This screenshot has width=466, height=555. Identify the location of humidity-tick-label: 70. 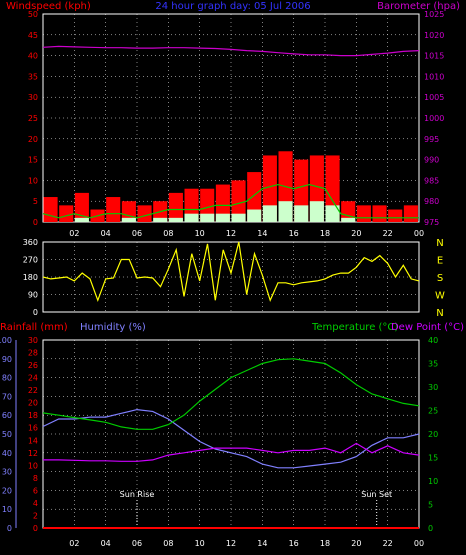
(7, 396).